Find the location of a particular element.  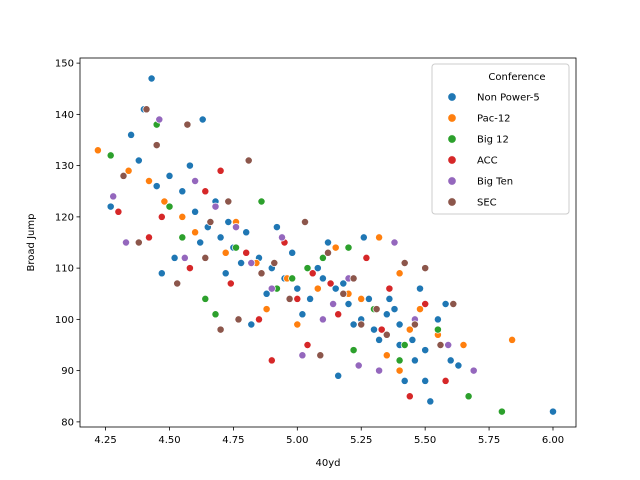

x-tick-label: 4.50 is located at coordinates (169, 440).